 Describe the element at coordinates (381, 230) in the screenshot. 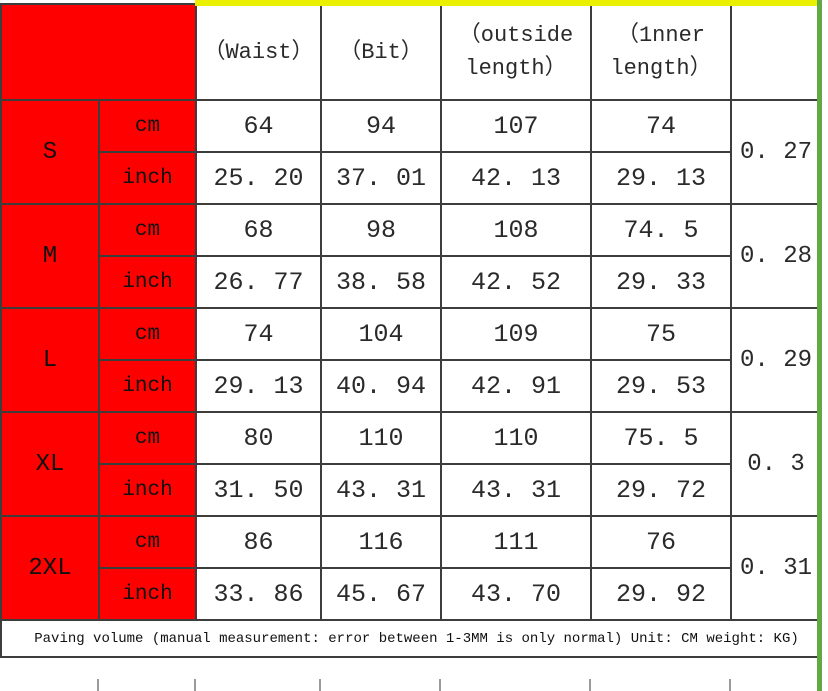

I see `cell-value: 98` at that location.